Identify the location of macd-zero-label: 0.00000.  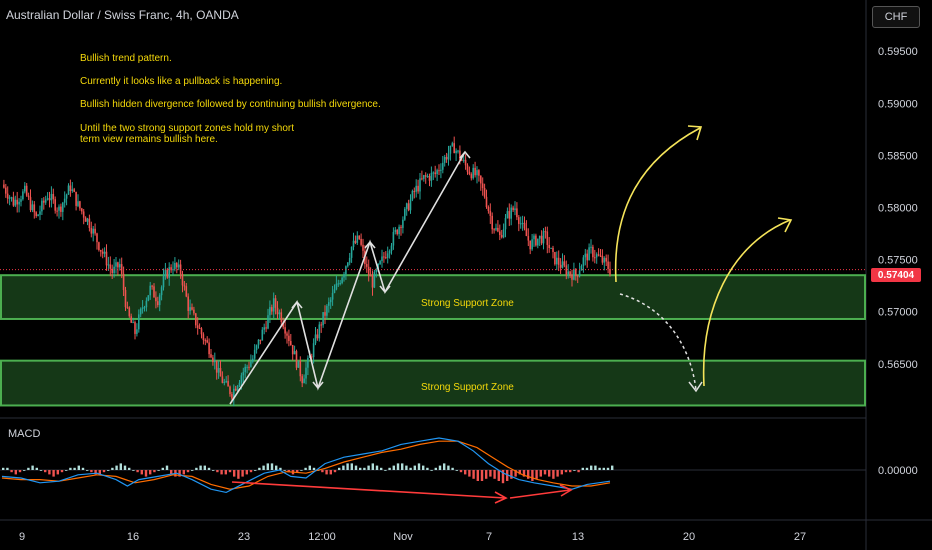
(898, 471).